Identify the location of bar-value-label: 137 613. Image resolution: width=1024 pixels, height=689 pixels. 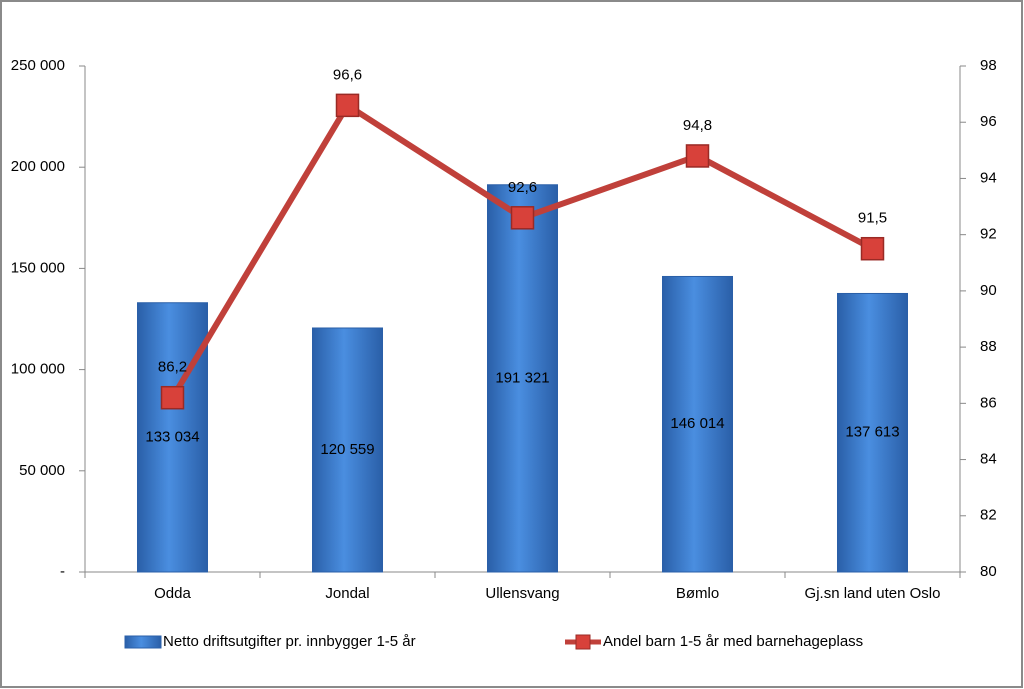
(872, 432).